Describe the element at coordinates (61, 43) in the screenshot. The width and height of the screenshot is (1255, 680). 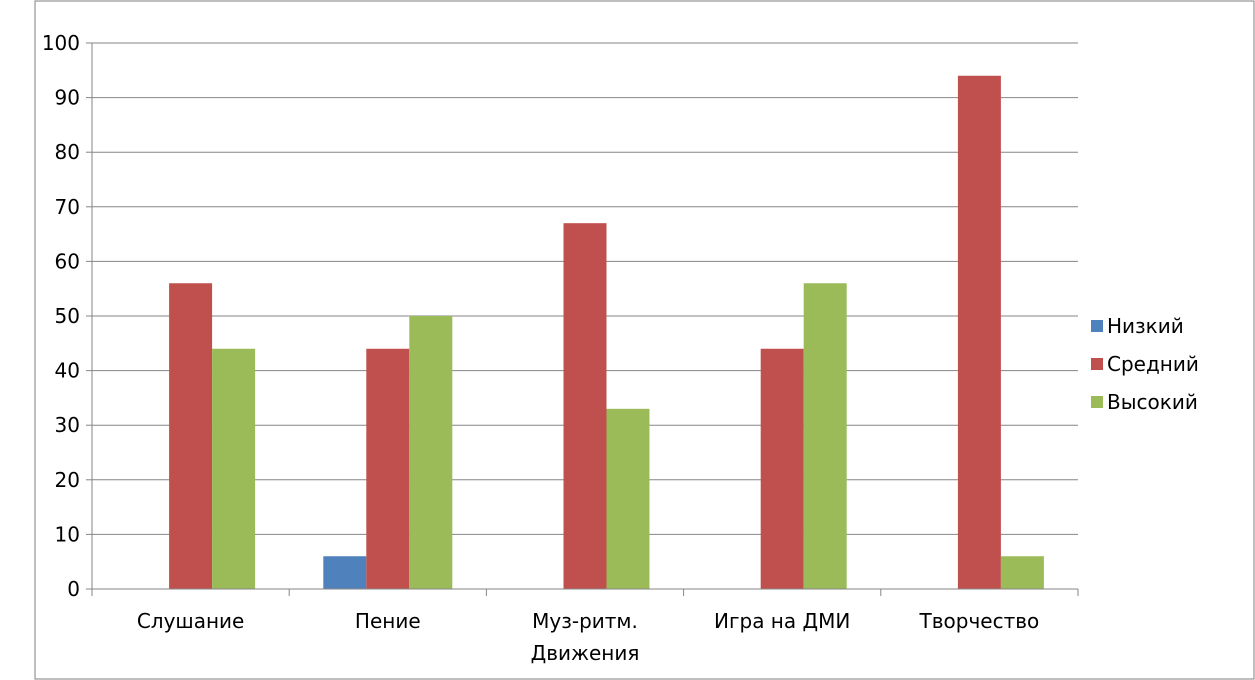
I see `y-tick-label: 100` at that location.